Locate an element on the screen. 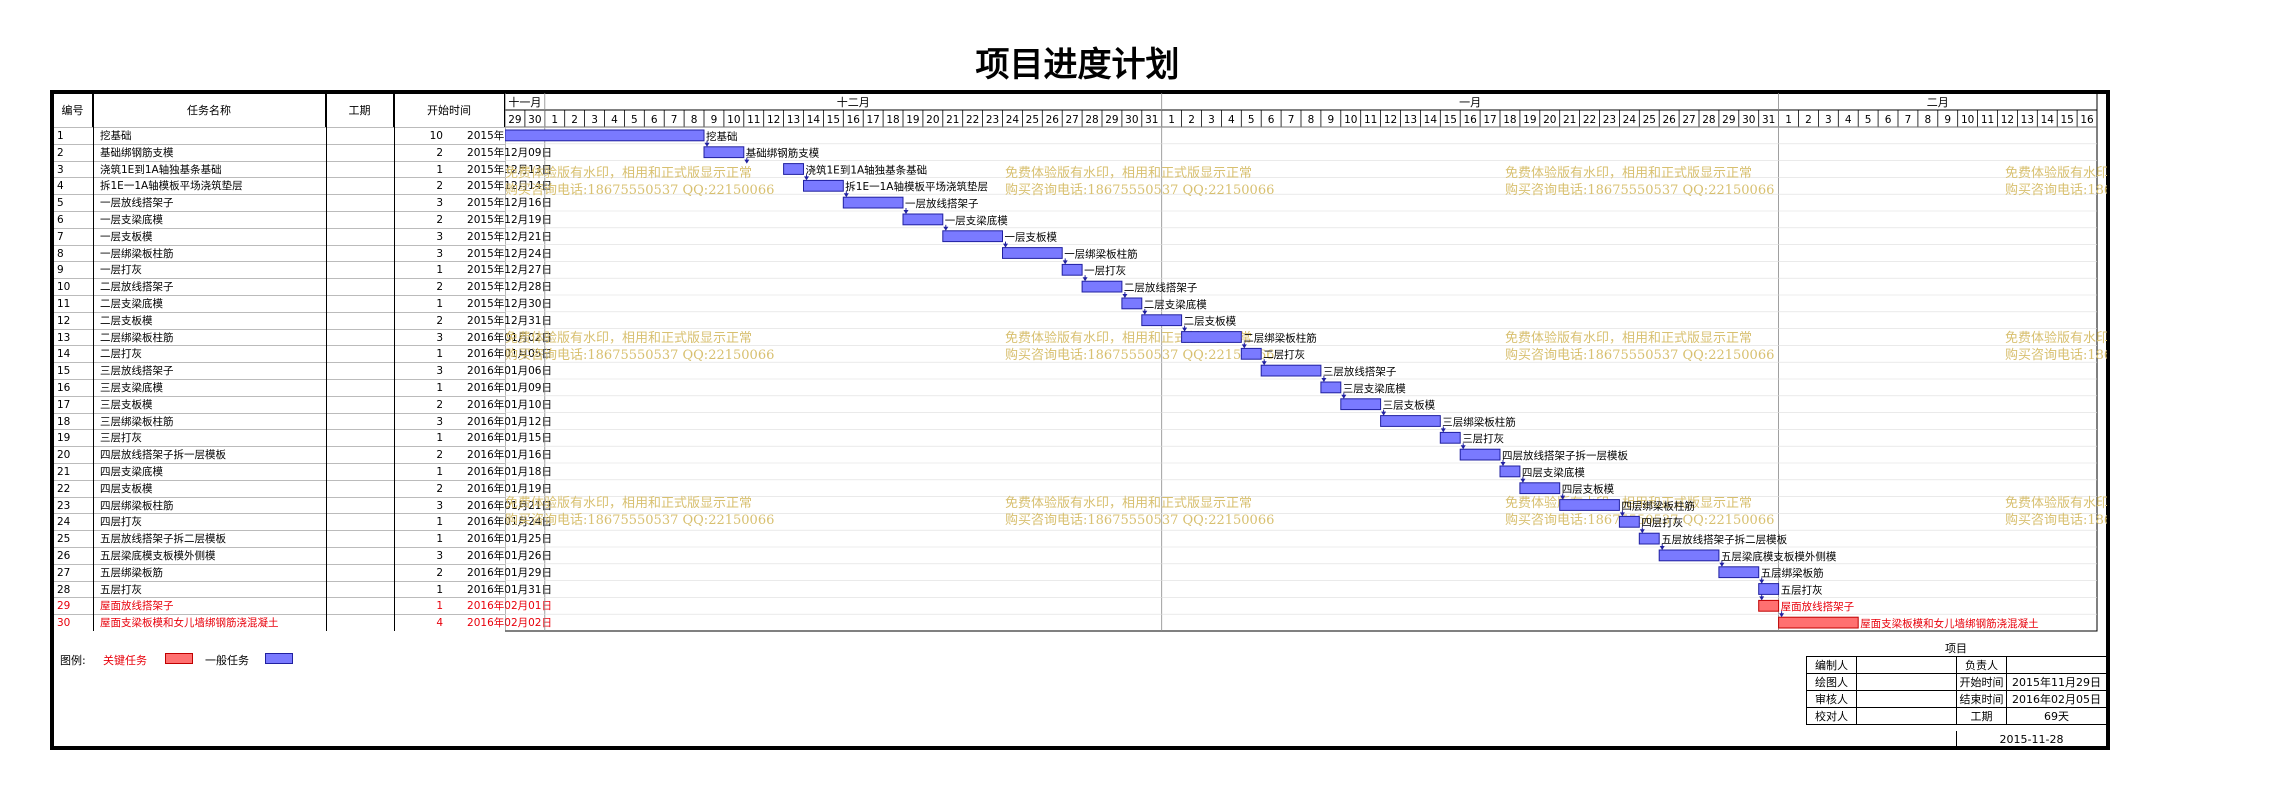  task-start: 2016年01月31日 is located at coordinates (509, 589).